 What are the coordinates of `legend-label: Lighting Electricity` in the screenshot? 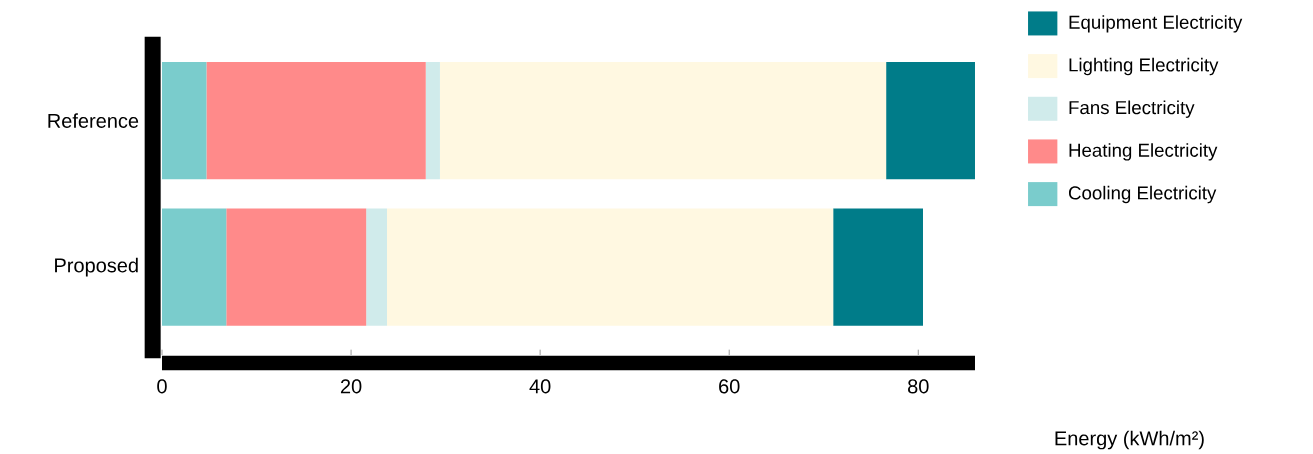 It's located at (1144, 66).